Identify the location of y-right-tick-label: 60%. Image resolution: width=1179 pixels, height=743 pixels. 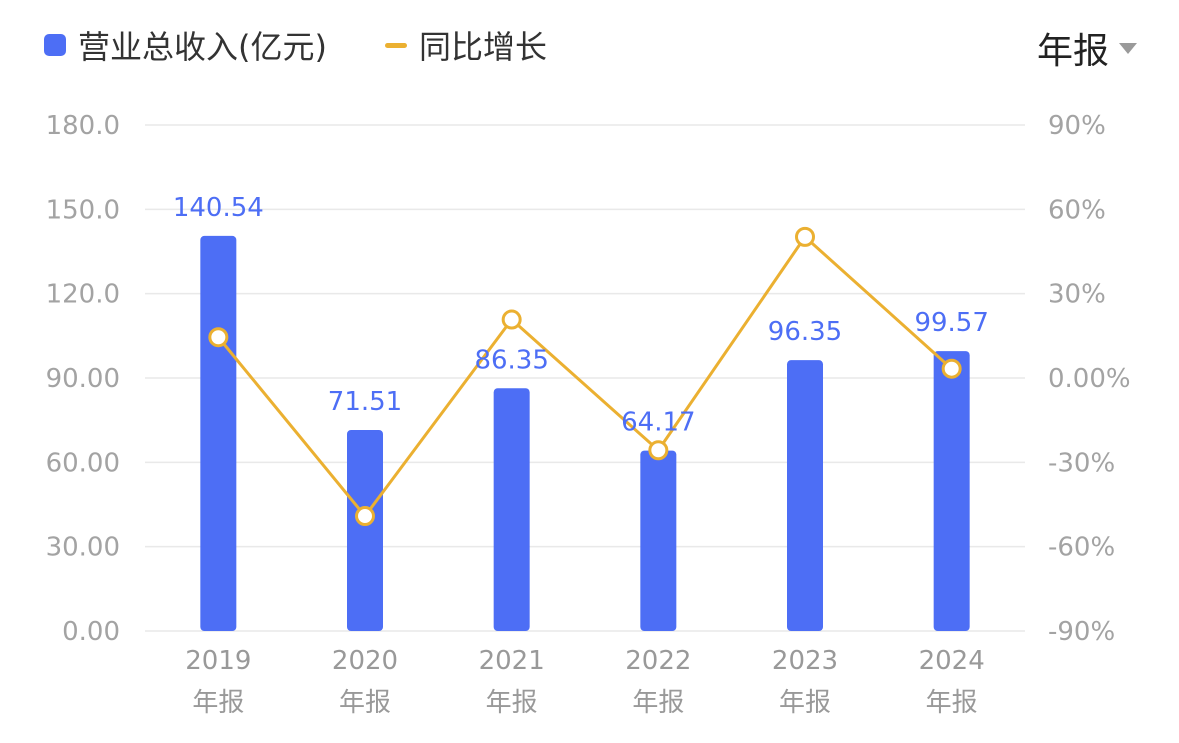
(1077, 210).